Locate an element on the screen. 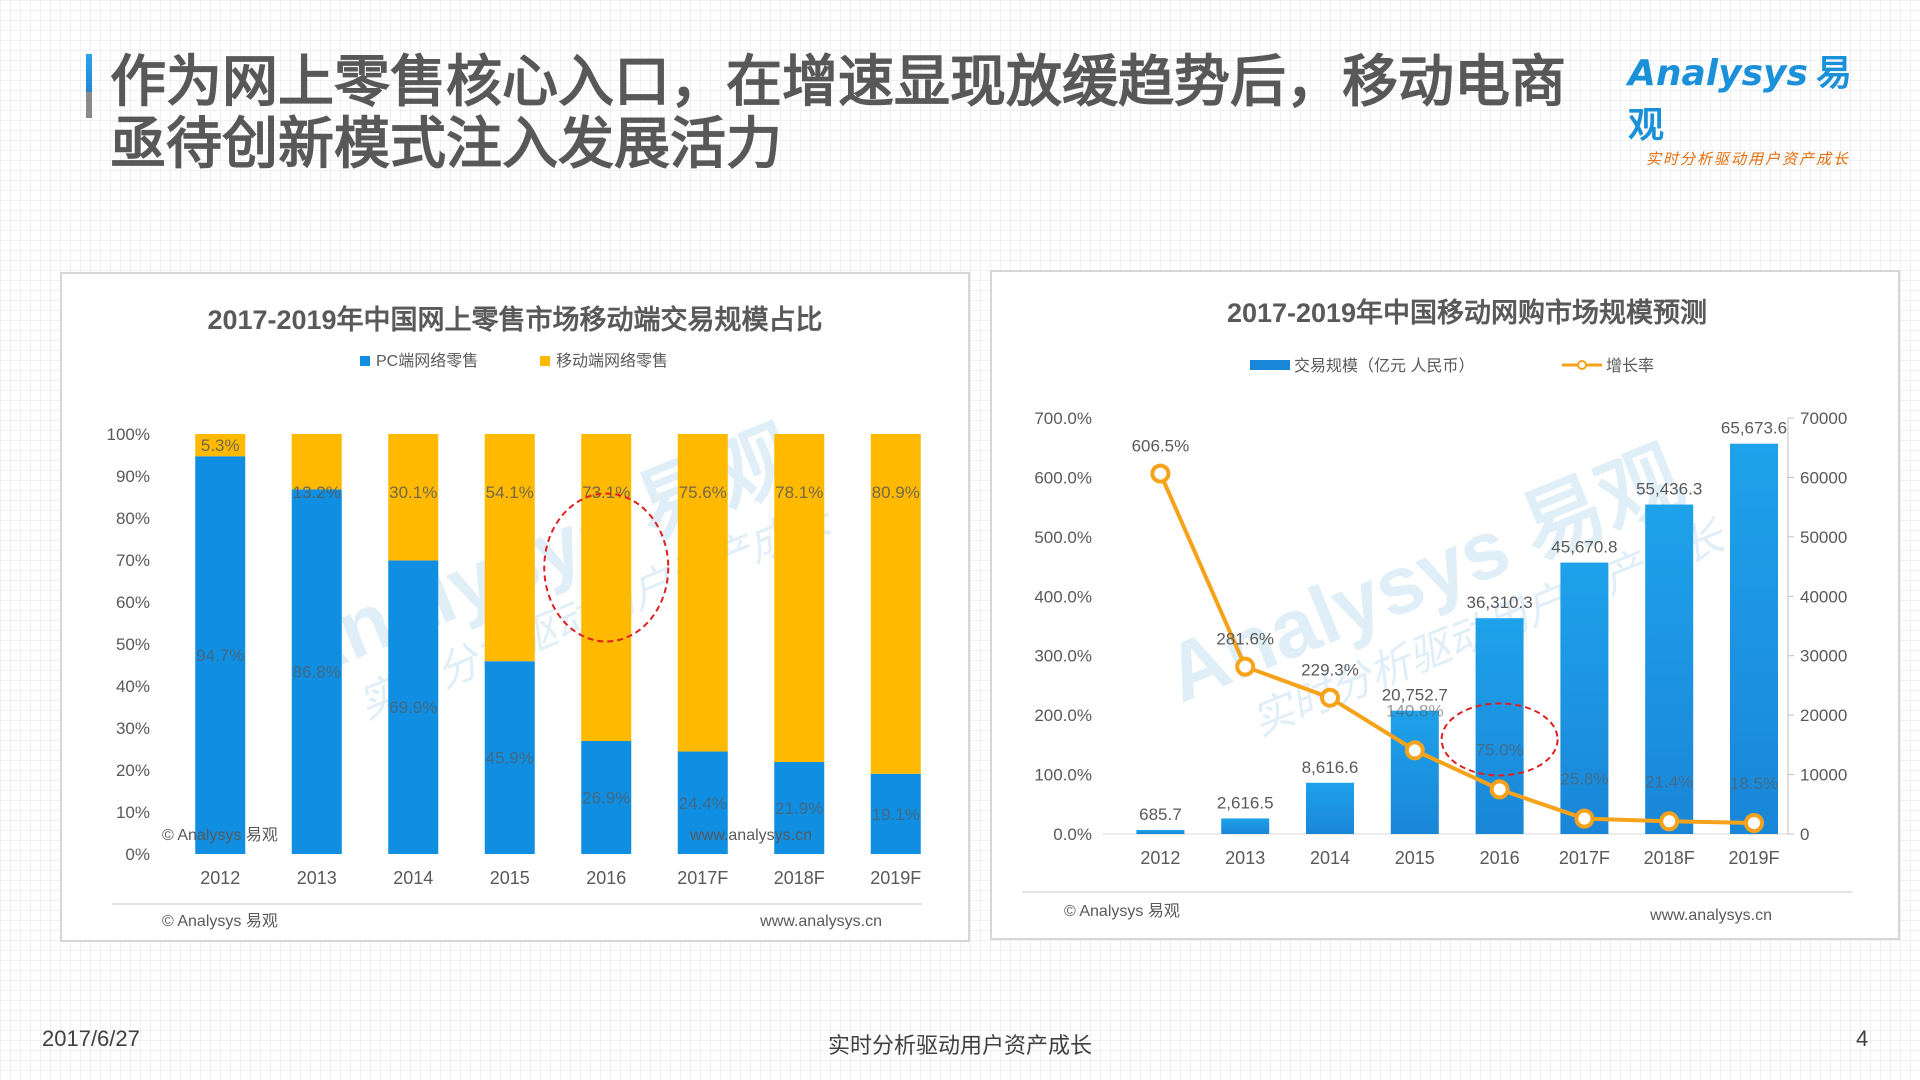 Image resolution: width=1920 pixels, height=1080 pixels. x-tick-label: 2016 is located at coordinates (1500, 858).